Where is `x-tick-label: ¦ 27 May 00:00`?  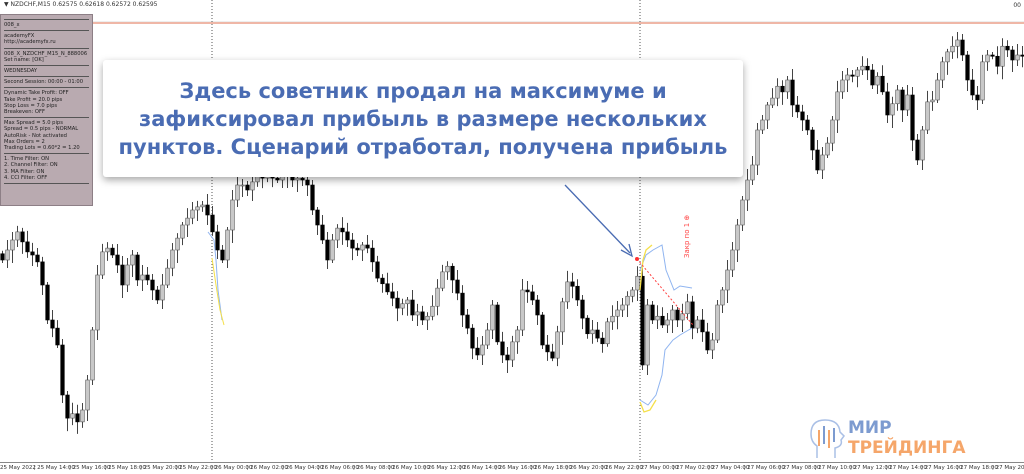
x-tick-label: ¦ 27 May 00:00 is located at coordinates (658, 468).